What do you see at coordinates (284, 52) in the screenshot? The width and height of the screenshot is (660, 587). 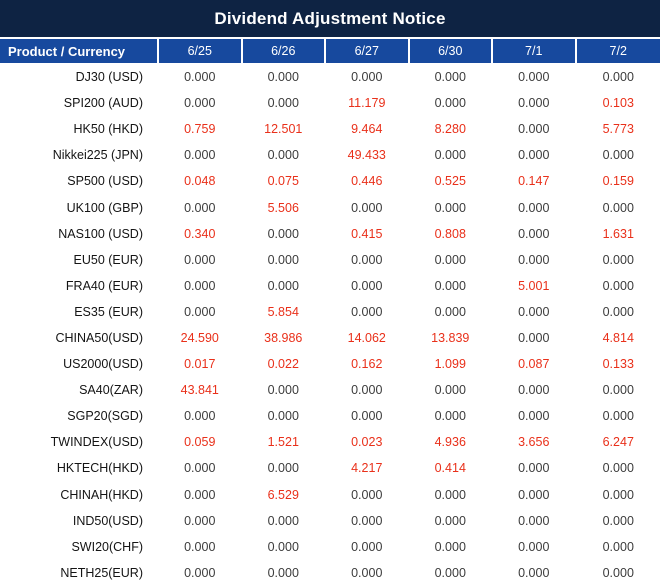 I see `date-column-header: 6/26` at bounding box center [284, 52].